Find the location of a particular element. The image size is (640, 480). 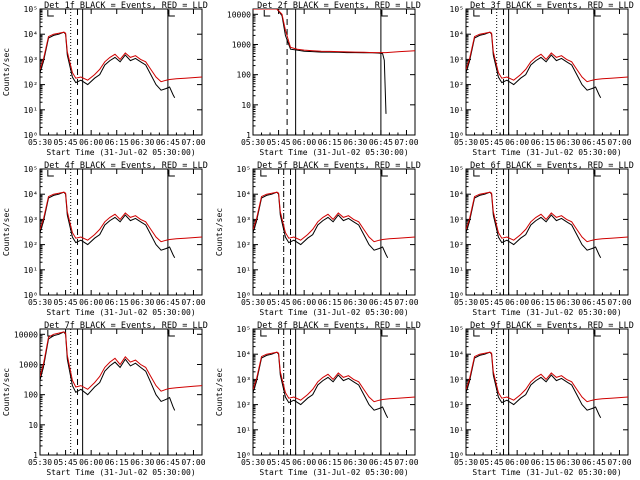

chart-title: Det 2f BLACK = Events, RED = LLD is located at coordinates (339, 6).